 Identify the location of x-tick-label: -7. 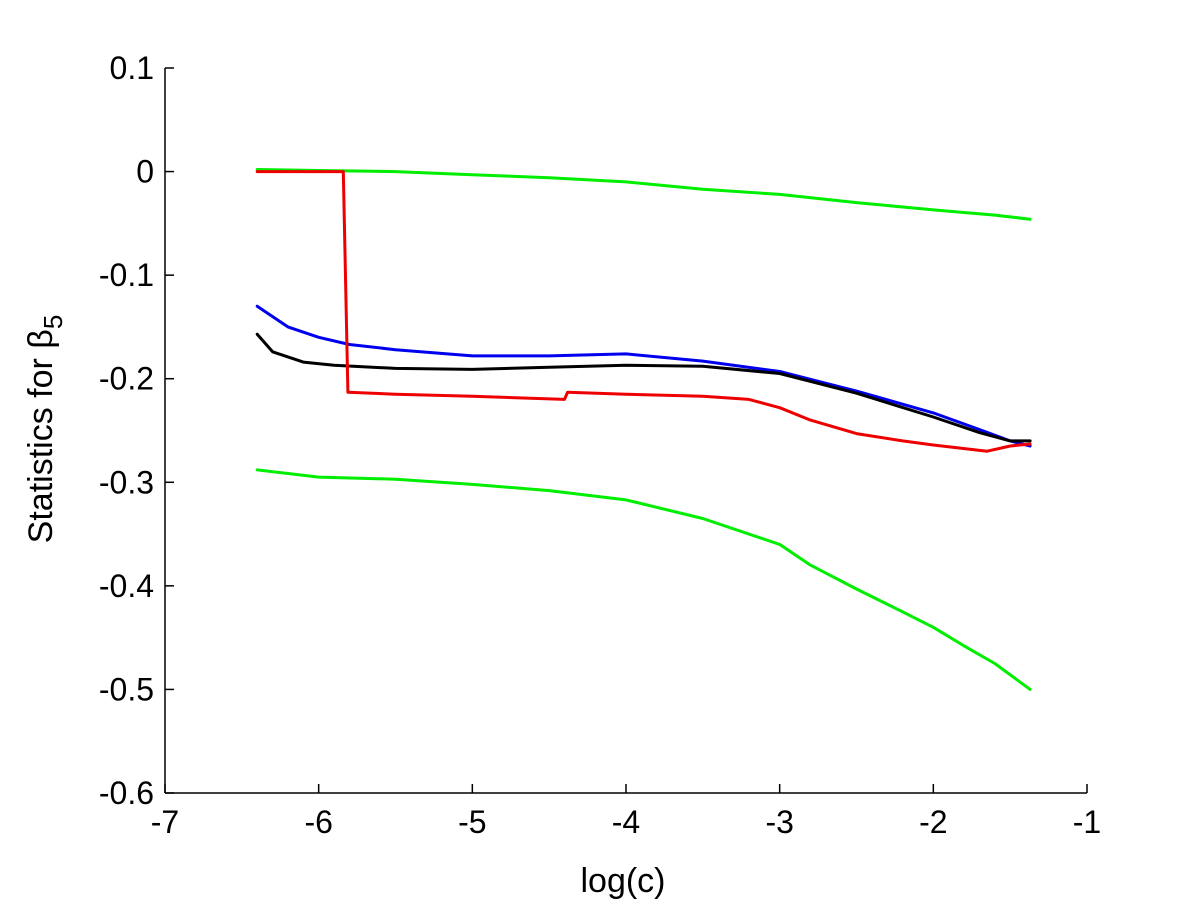
(165, 822).